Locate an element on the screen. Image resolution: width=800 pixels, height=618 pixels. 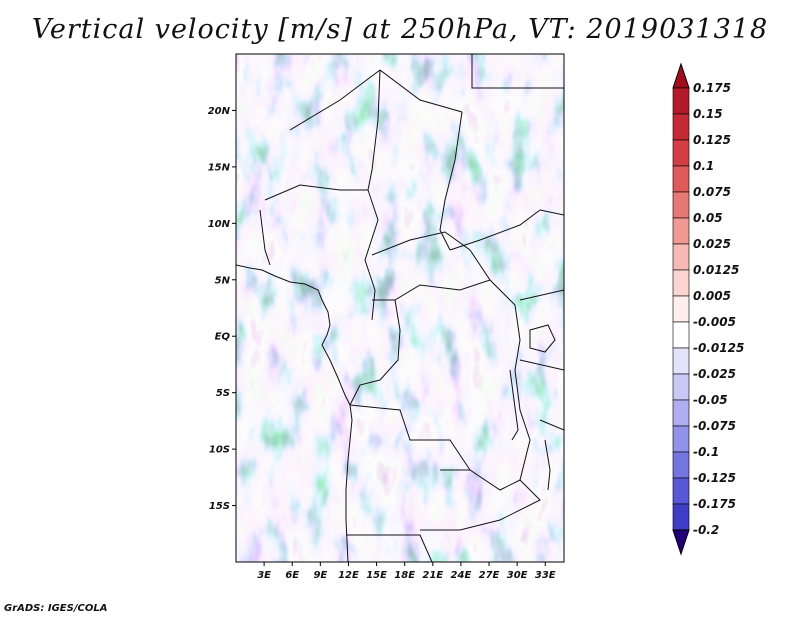
colorbar-label: 0.05 is located at coordinates (708, 218).